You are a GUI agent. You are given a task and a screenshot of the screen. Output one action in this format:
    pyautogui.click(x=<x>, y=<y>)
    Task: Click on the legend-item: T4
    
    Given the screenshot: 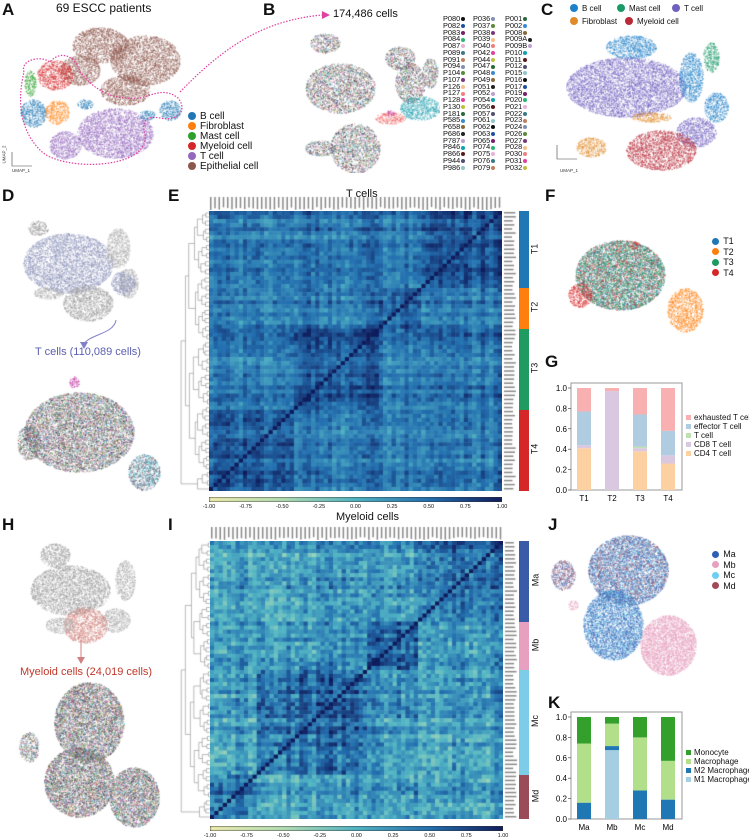 What is the action you would take?
    pyautogui.click(x=723, y=273)
    